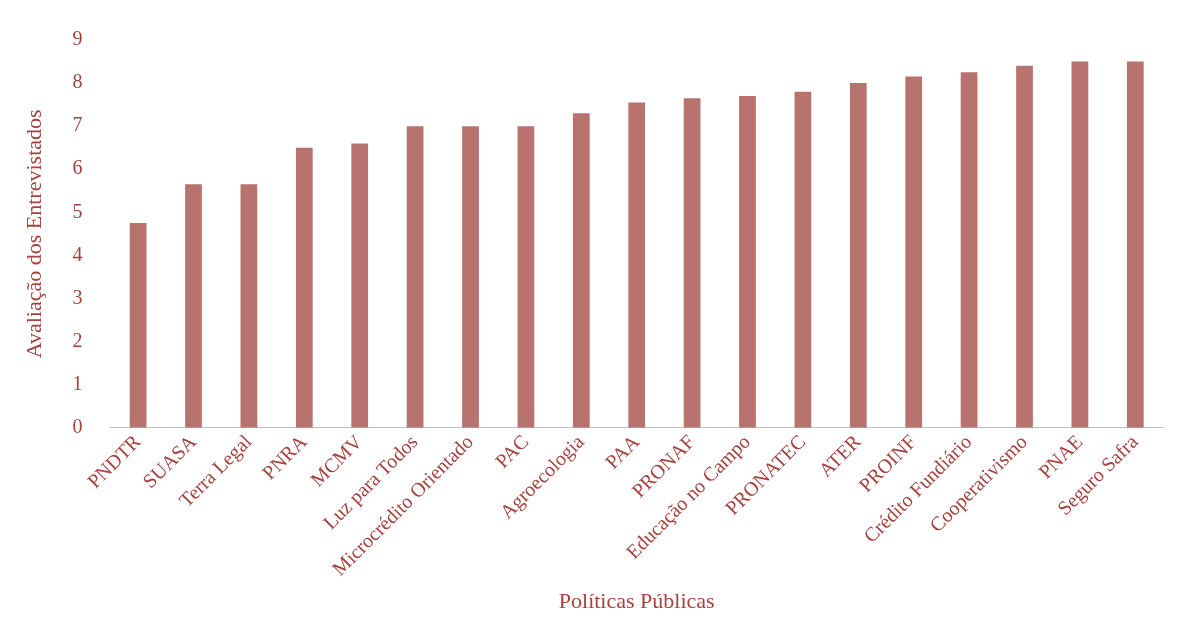  I want to click on x-axis-title: Políticas Públicas, so click(636, 600).